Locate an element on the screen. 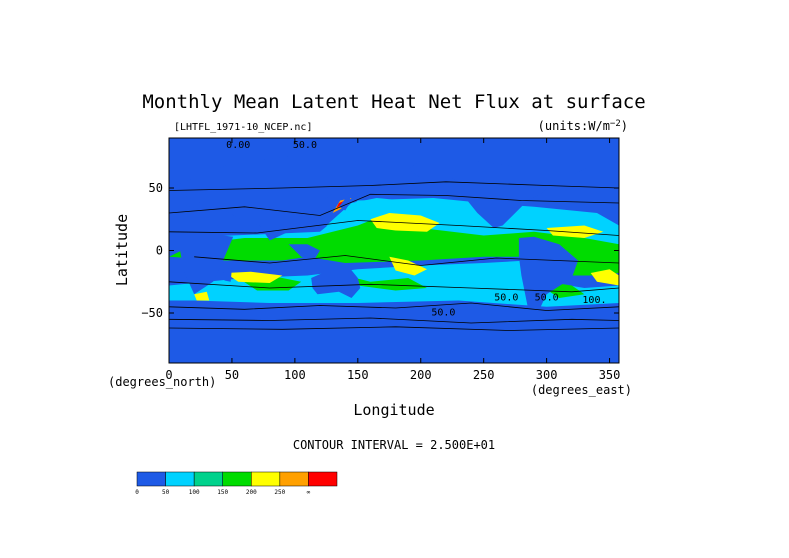 This screenshot has width=789, height=558. x-tick-label: 150 is located at coordinates (358, 375).